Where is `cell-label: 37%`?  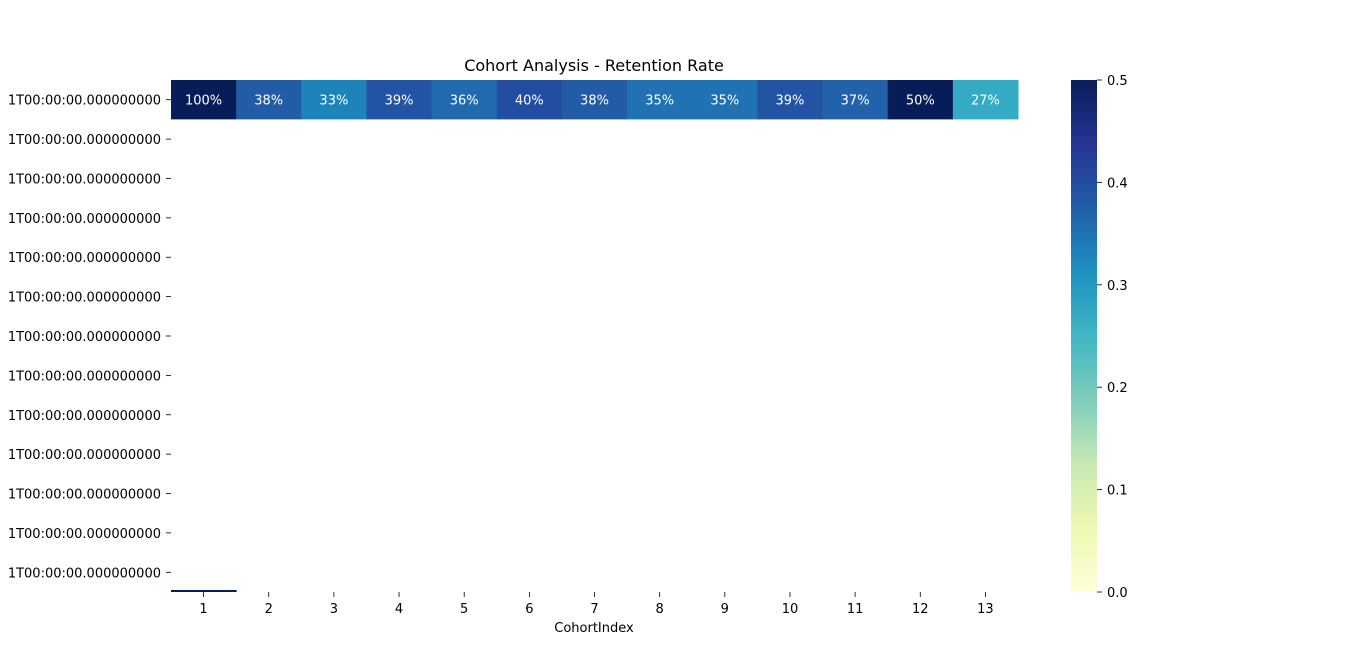
cell-label: 37% is located at coordinates (855, 101).